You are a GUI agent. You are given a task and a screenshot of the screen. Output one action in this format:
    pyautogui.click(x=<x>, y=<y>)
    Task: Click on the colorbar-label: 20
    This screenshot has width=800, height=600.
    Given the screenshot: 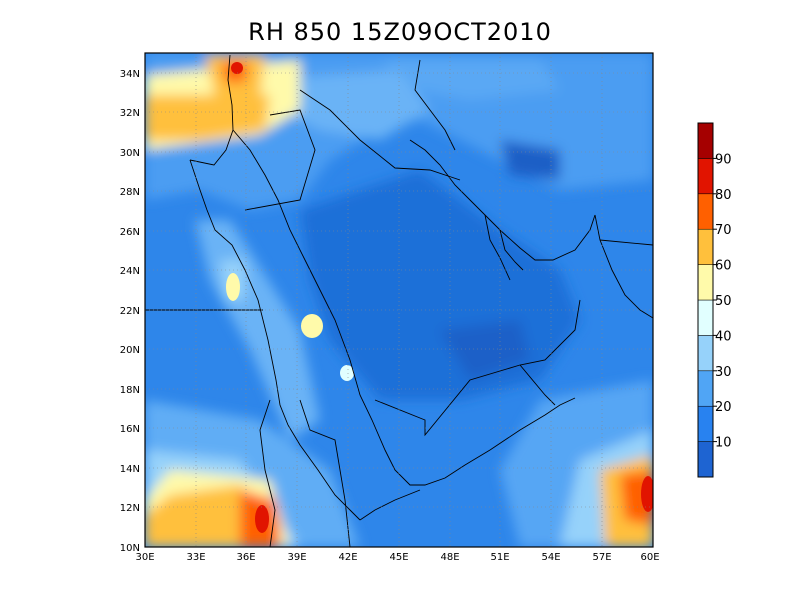 What is the action you would take?
    pyautogui.click(x=723, y=407)
    